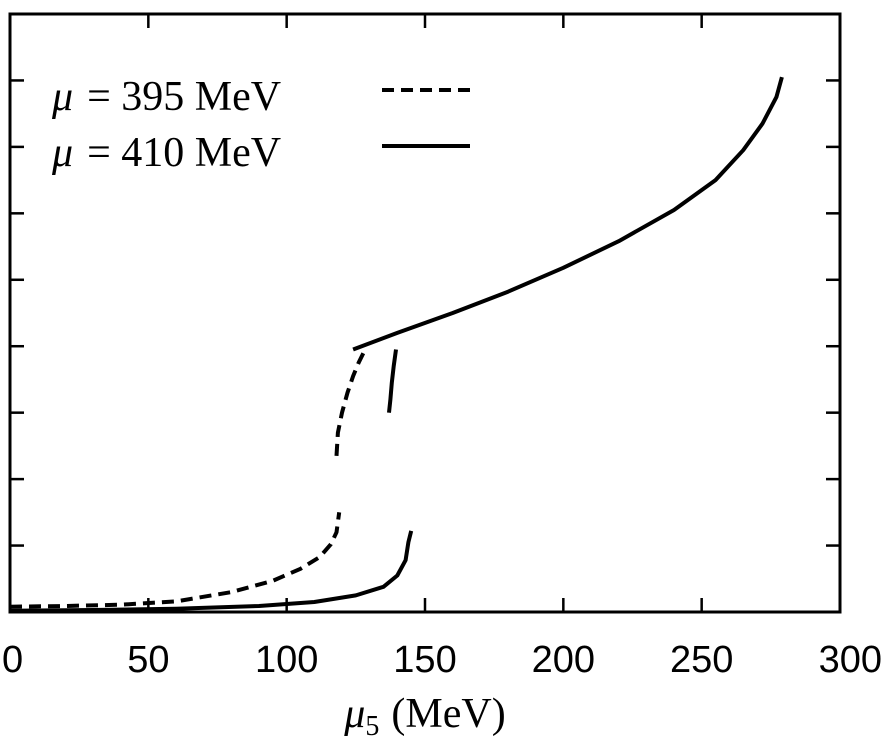 The width and height of the screenshot is (886, 742). I want to click on legend: μ = 395 MeV μ = 410 MeV, so click(260, 125).